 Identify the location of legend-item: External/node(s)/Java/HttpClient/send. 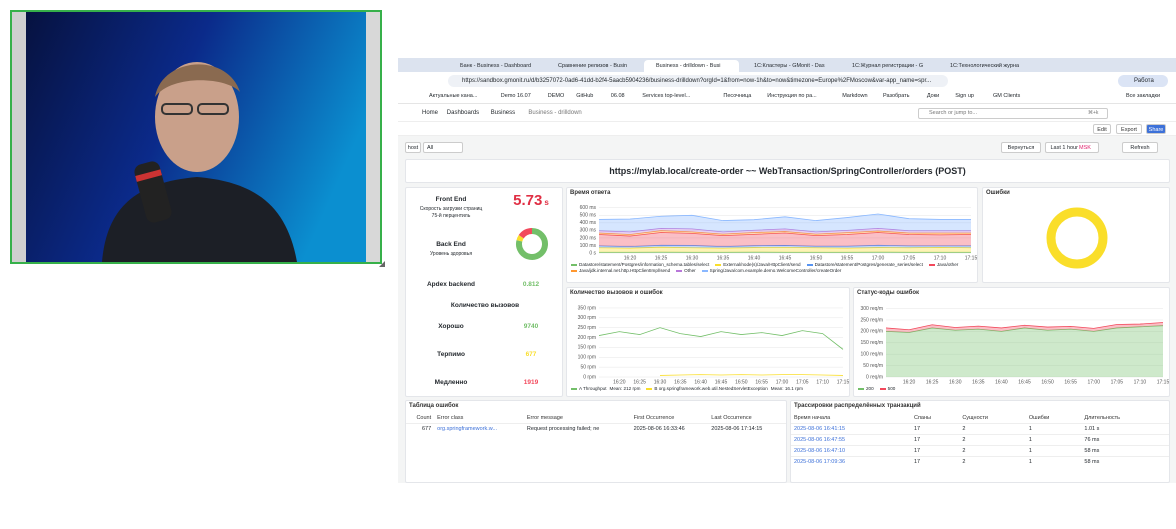
(758, 265).